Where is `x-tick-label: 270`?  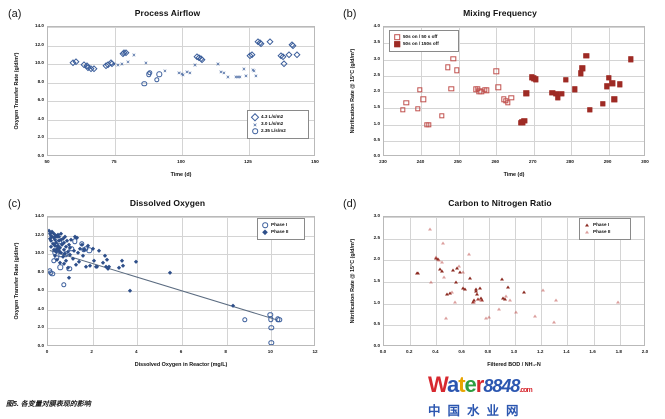 x-tick-label: 270 is located at coordinates (532, 161).